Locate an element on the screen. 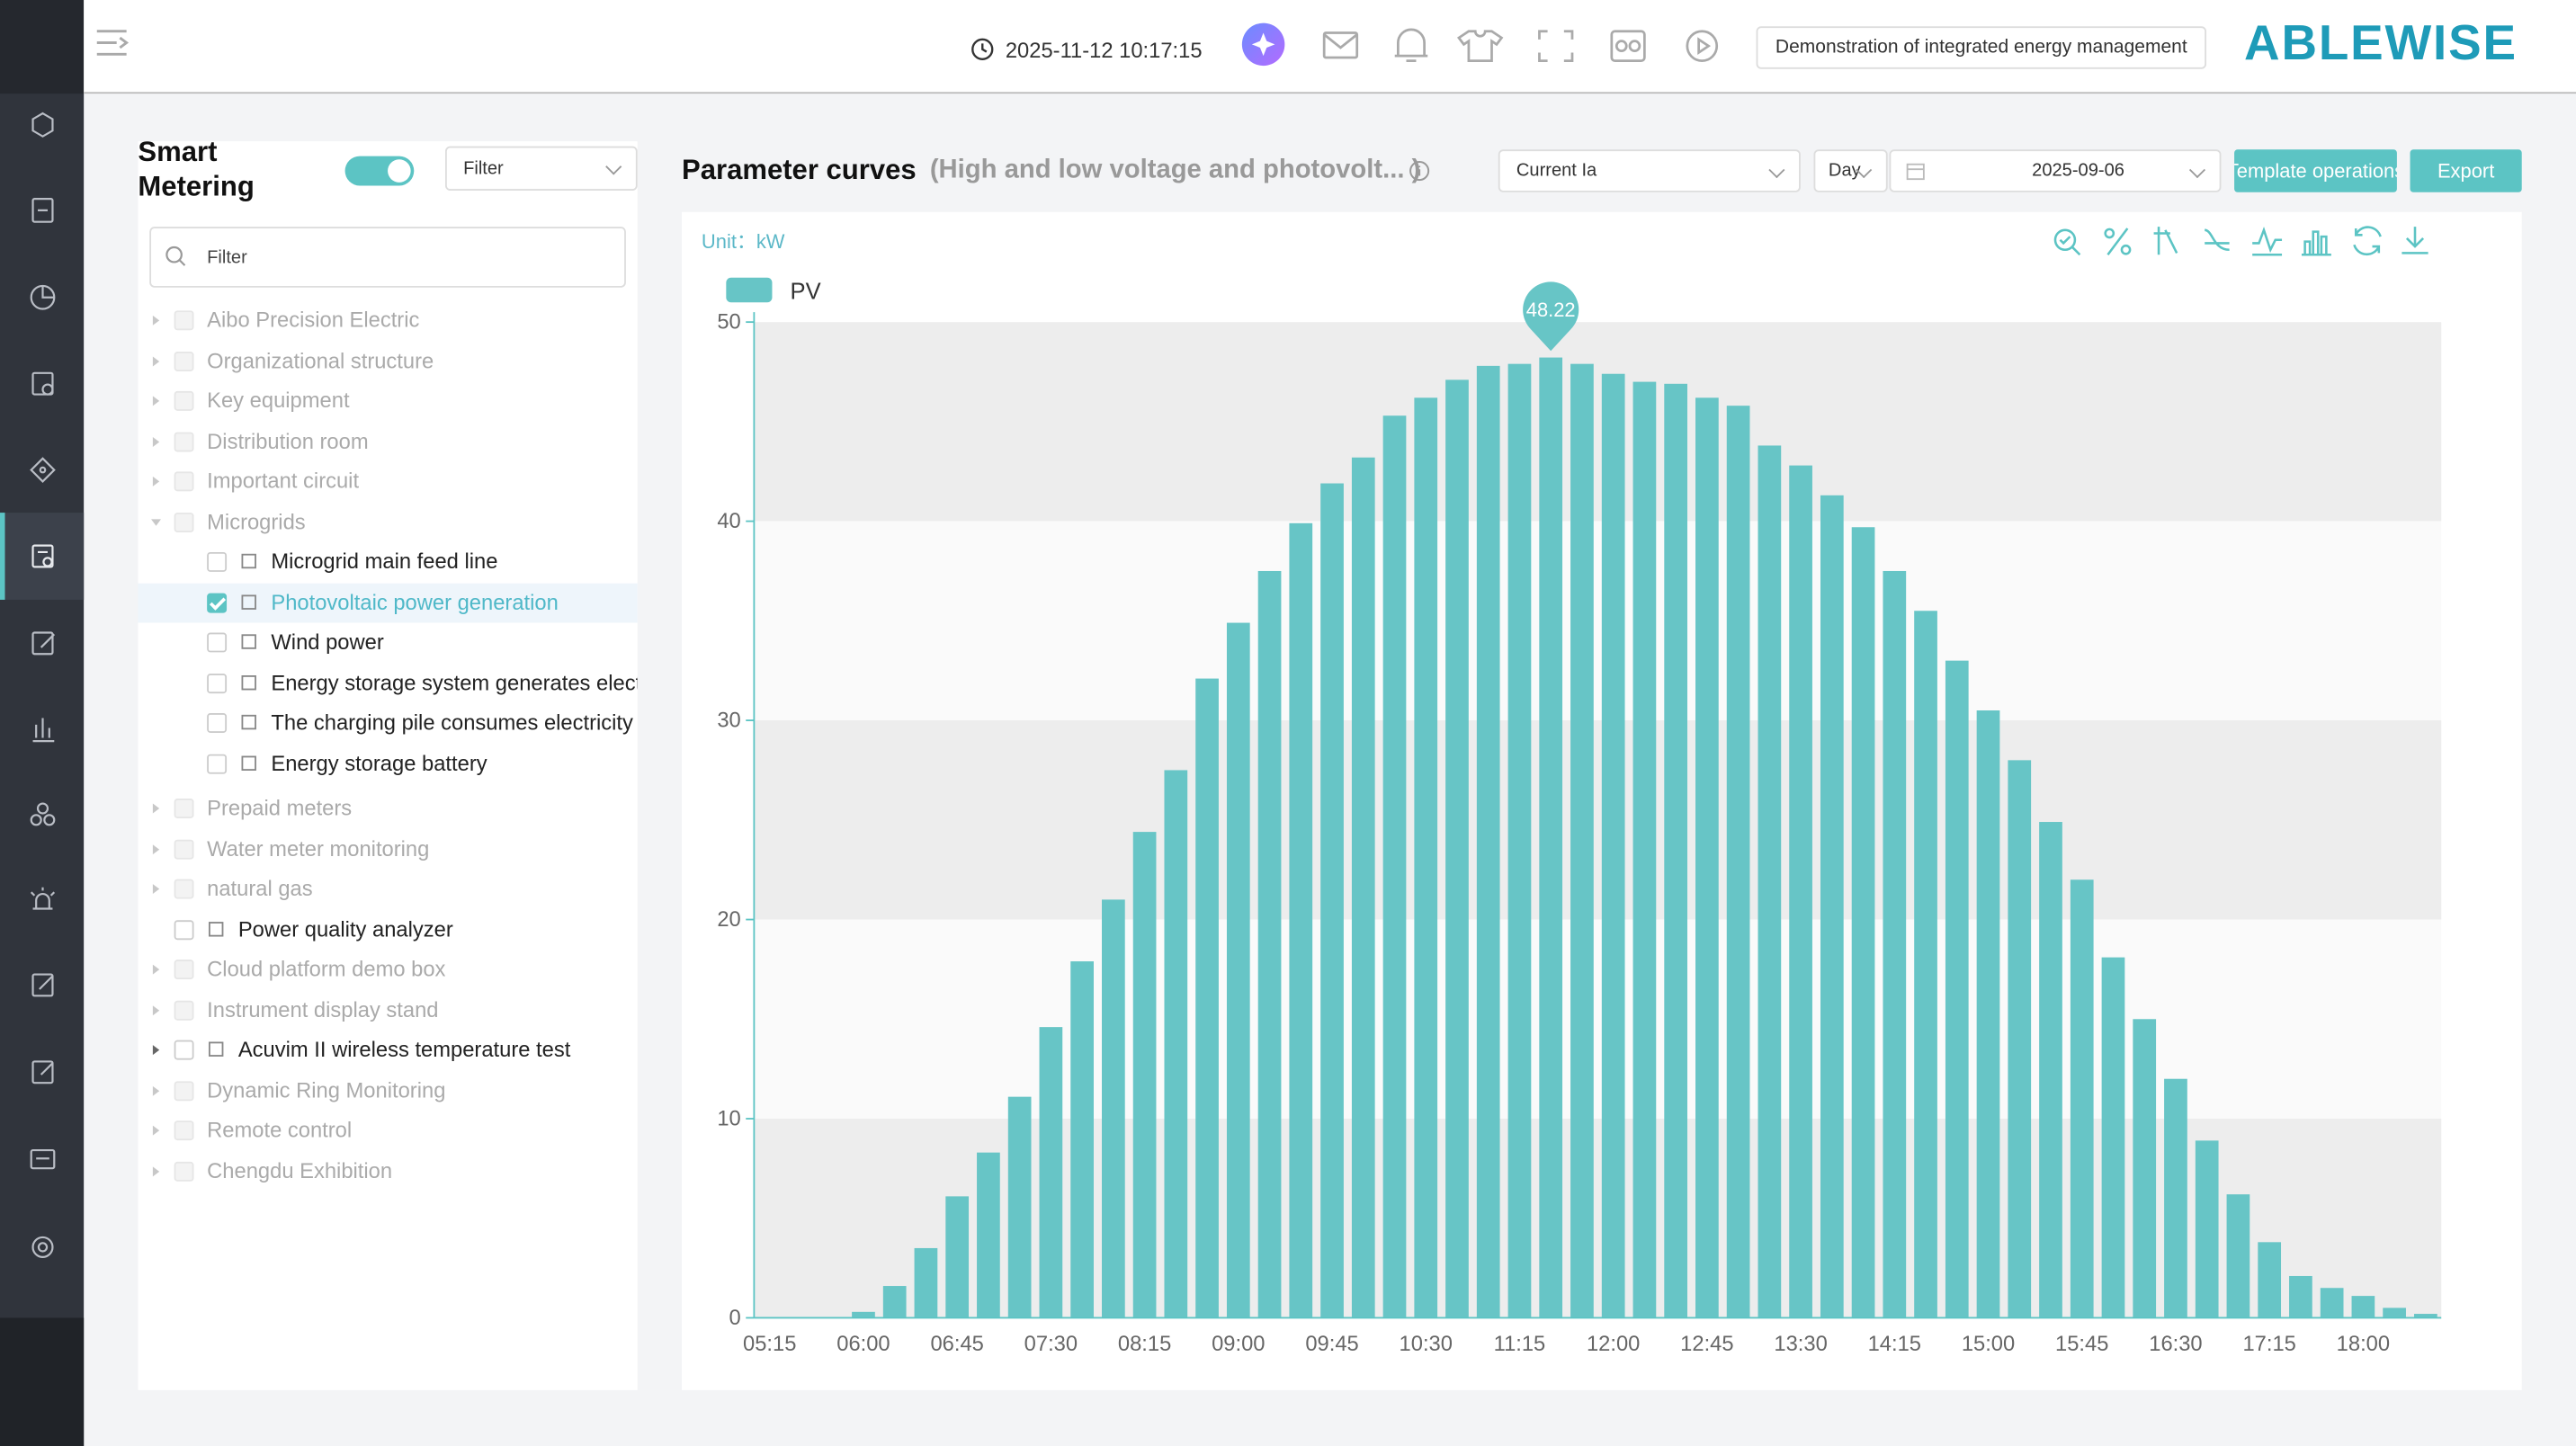  period-select: Day is located at coordinates (1850, 170).